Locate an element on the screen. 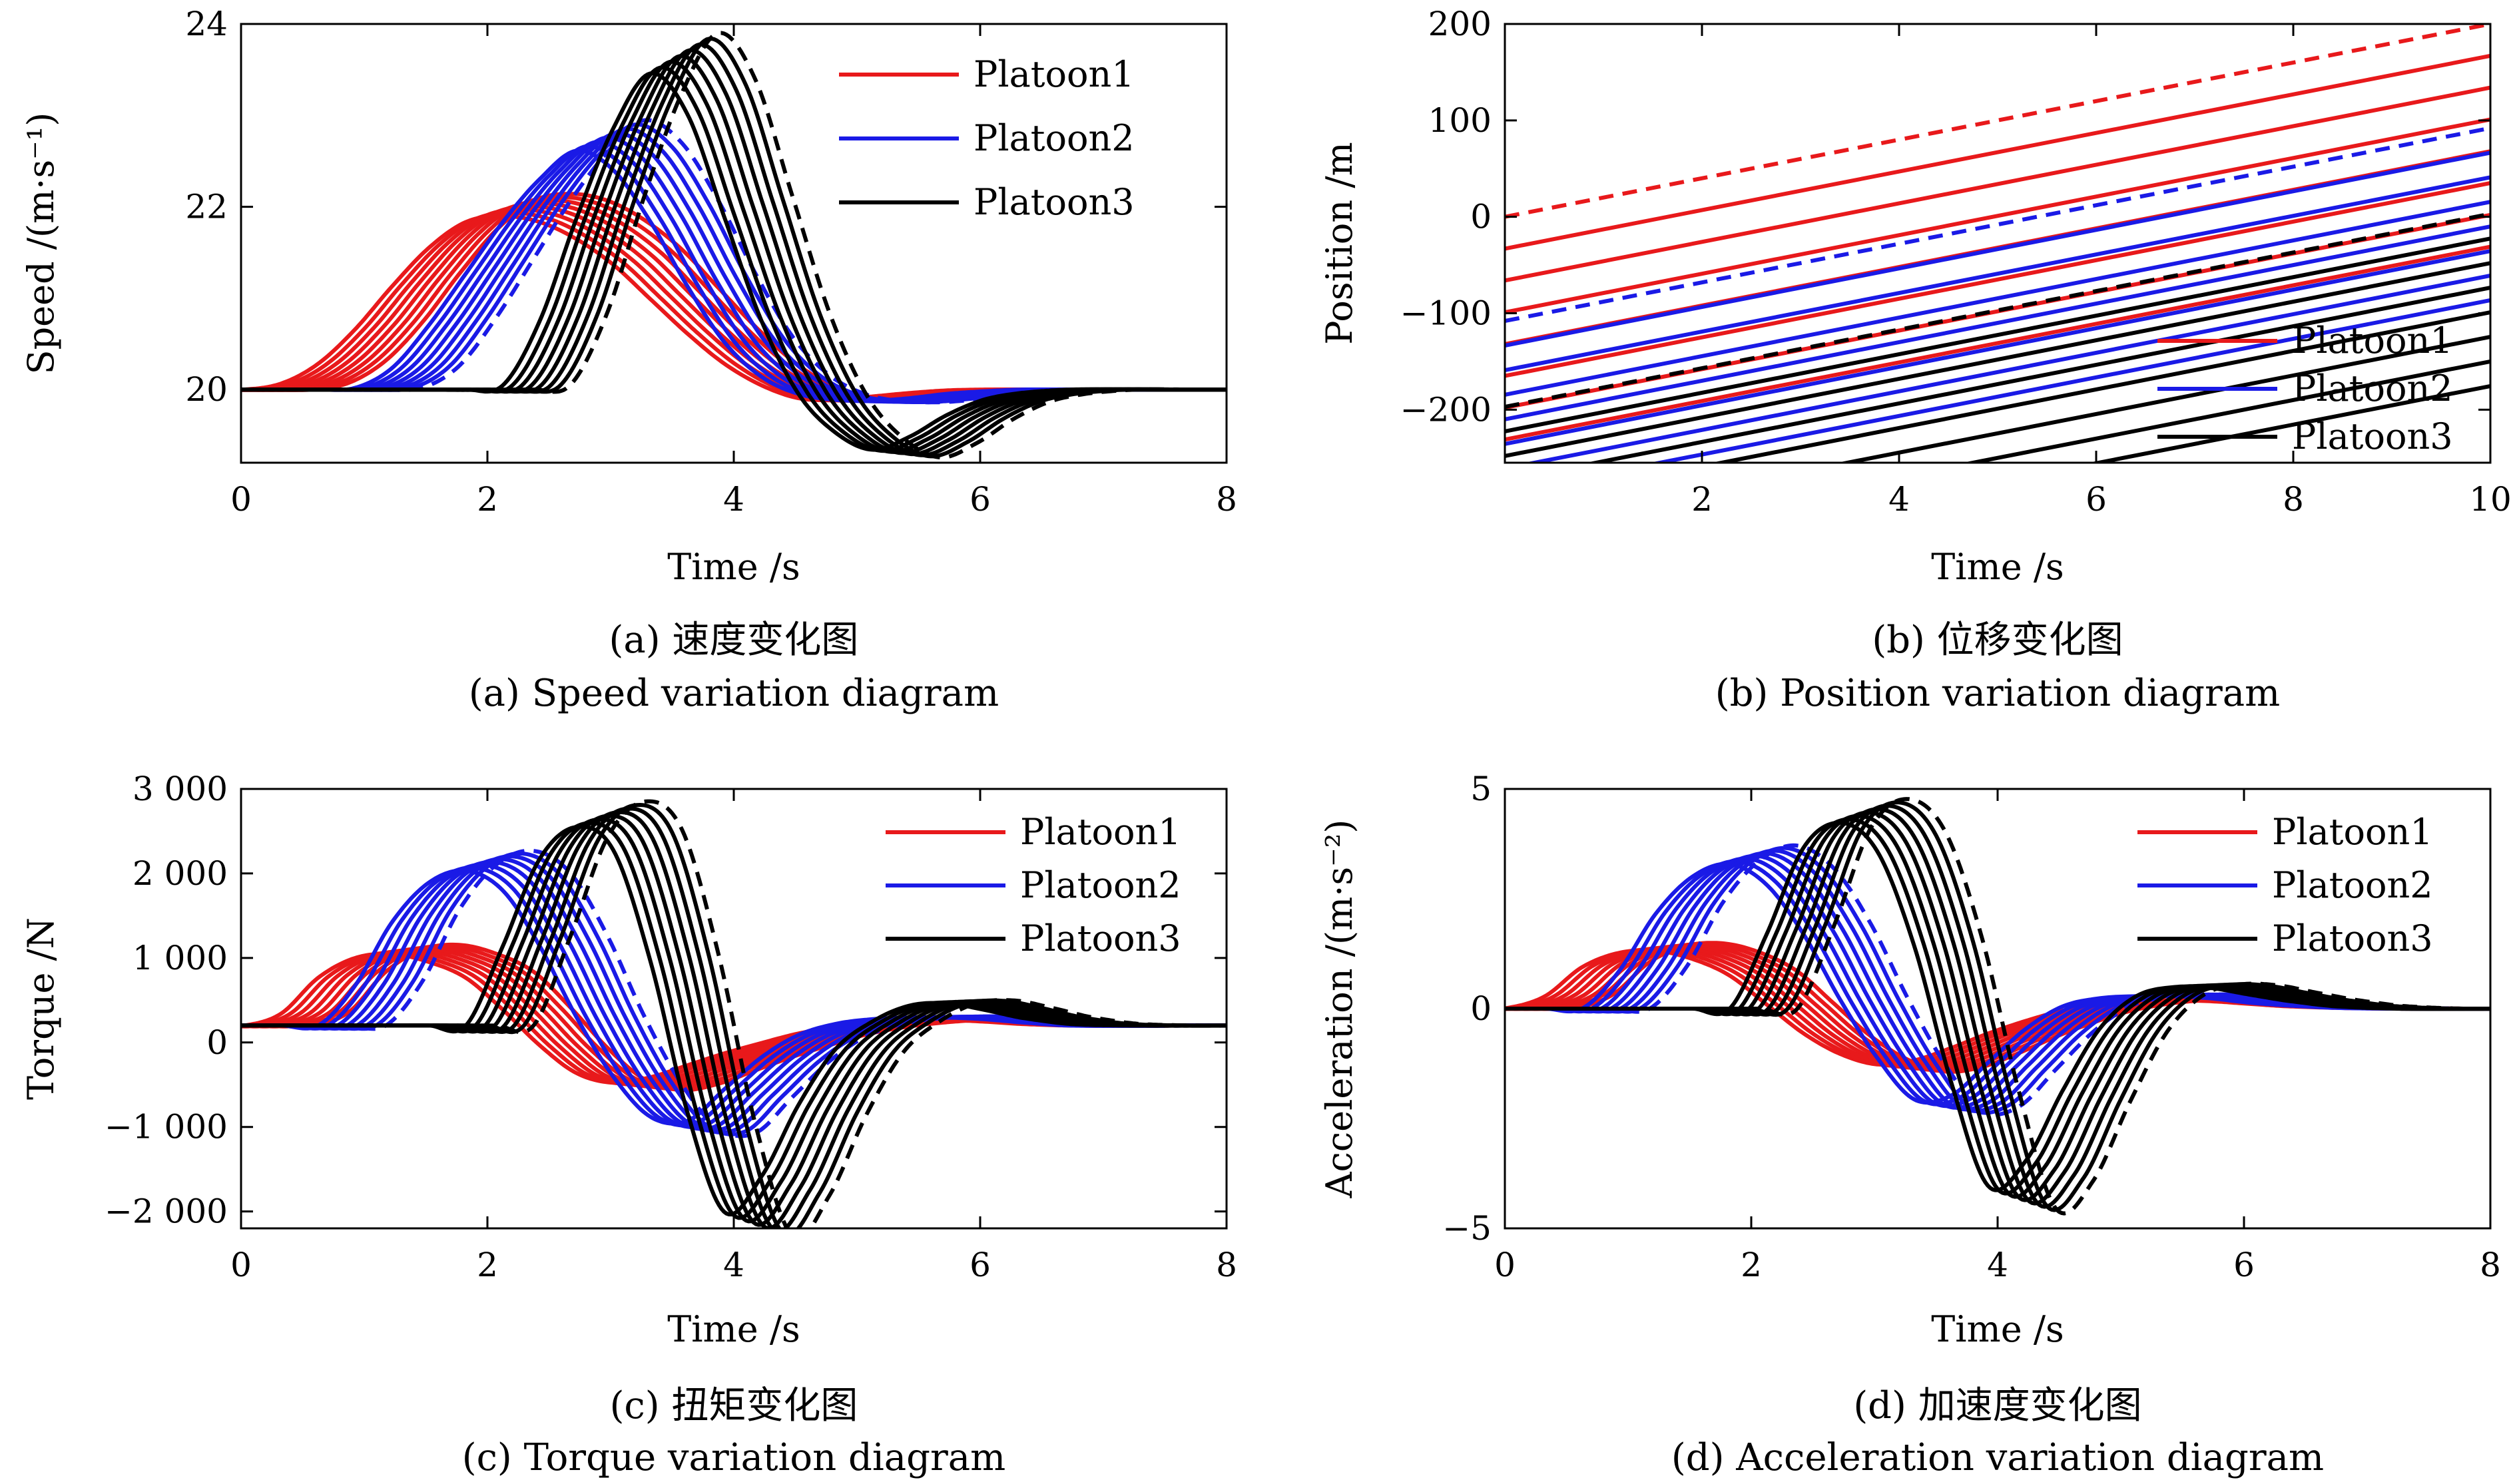 The image size is (2517, 1484). y-tick-label: 3 000 is located at coordinates (180, 789).